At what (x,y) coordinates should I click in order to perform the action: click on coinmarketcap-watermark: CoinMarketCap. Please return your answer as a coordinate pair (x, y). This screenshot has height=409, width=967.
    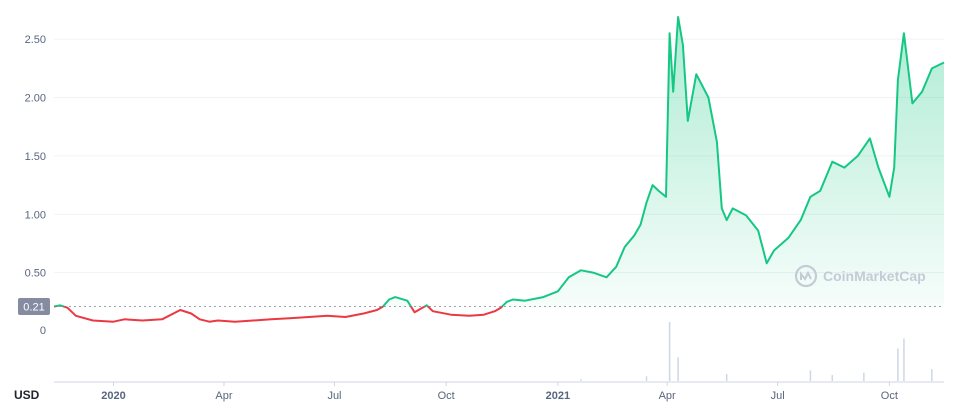
    Looking at the image, I should click on (860, 276).